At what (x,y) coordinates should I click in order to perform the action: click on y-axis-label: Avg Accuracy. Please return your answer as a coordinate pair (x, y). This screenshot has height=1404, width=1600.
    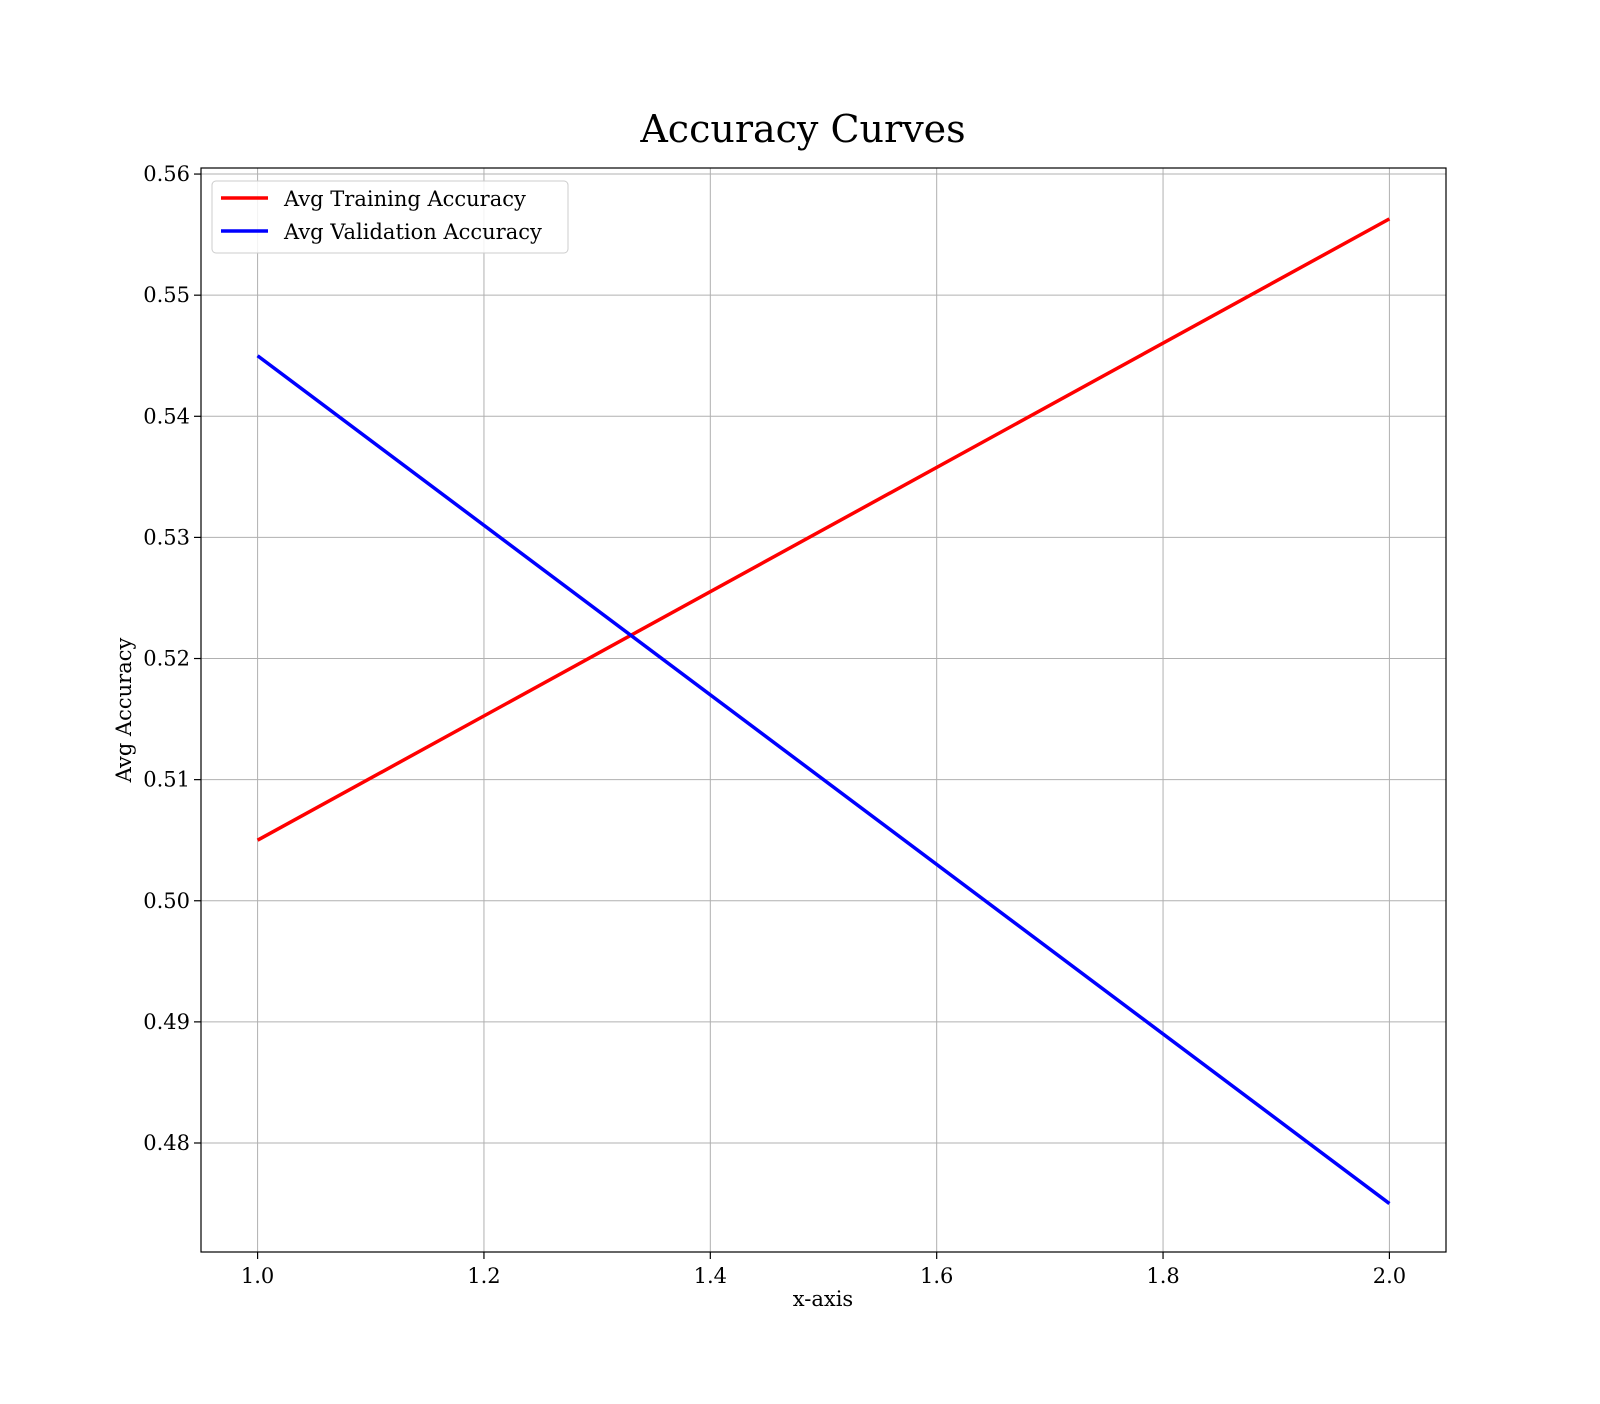
    Looking at the image, I should click on (124, 711).